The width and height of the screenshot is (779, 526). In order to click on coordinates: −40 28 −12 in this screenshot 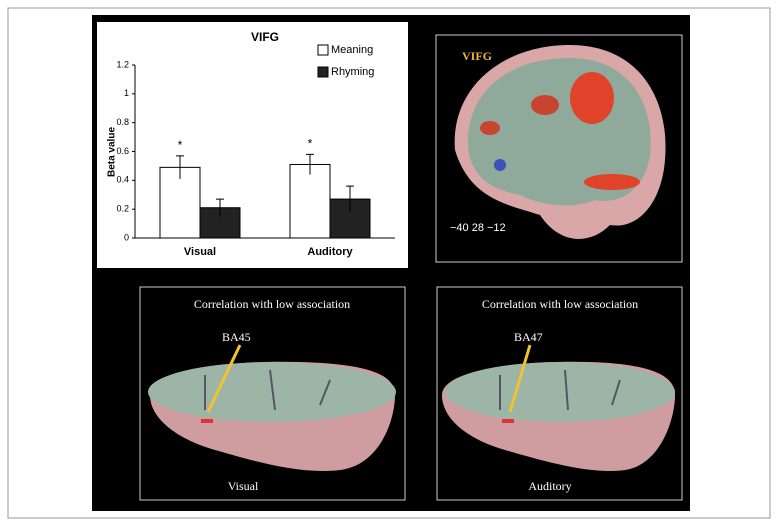, I will do `click(478, 228)`.